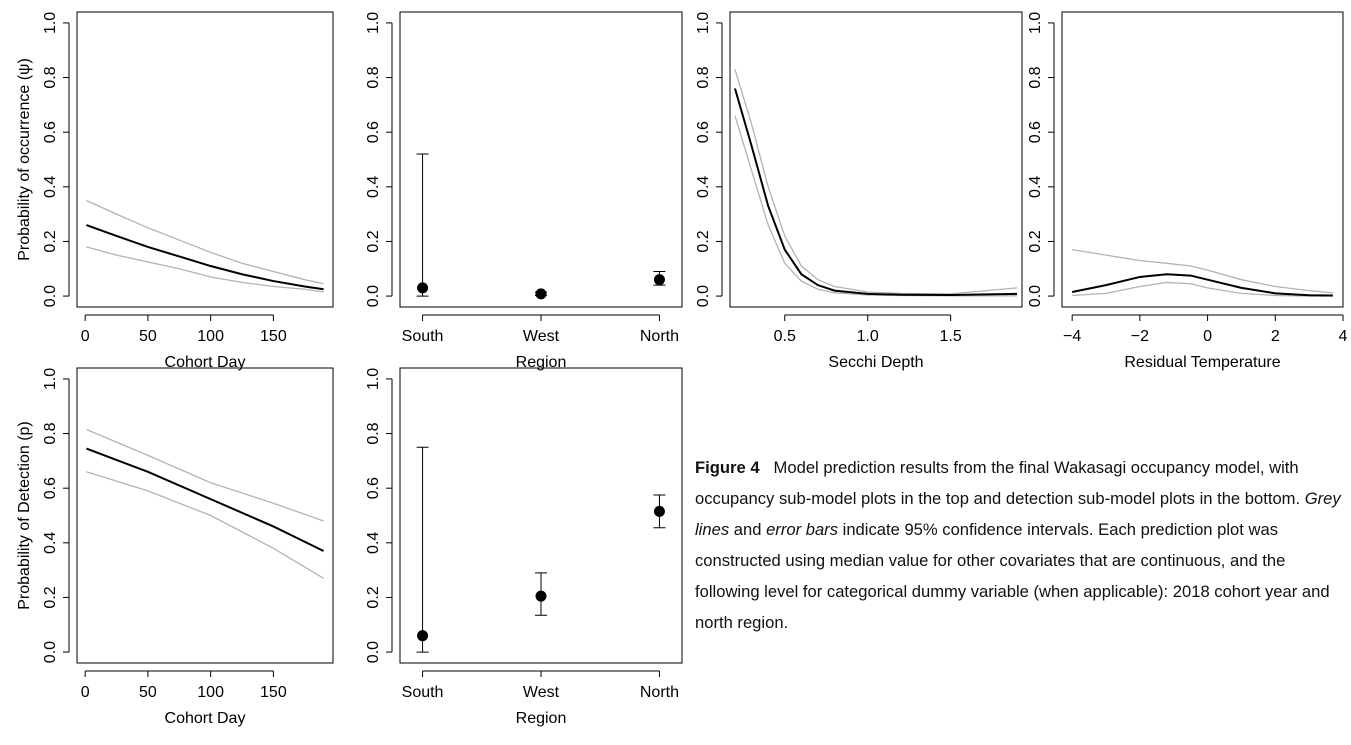 The width and height of the screenshot is (1351, 745). I want to click on x-tick-label: 4, so click(1343, 336).